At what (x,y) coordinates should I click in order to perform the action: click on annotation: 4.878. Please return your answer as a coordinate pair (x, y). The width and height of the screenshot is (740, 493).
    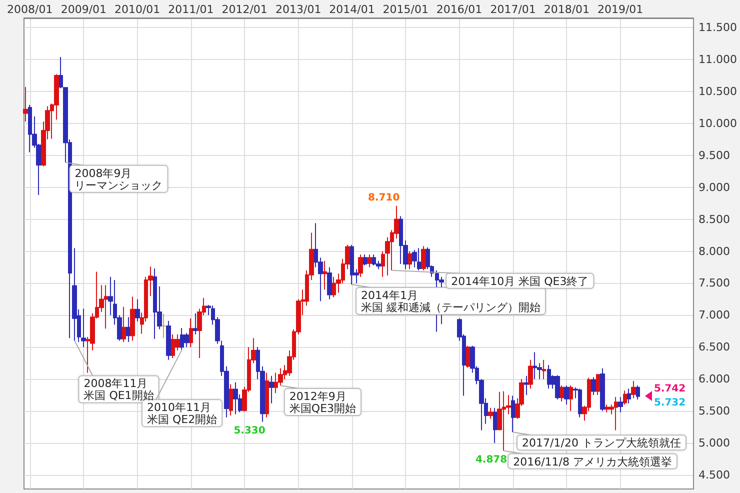
    Looking at the image, I should click on (491, 460).